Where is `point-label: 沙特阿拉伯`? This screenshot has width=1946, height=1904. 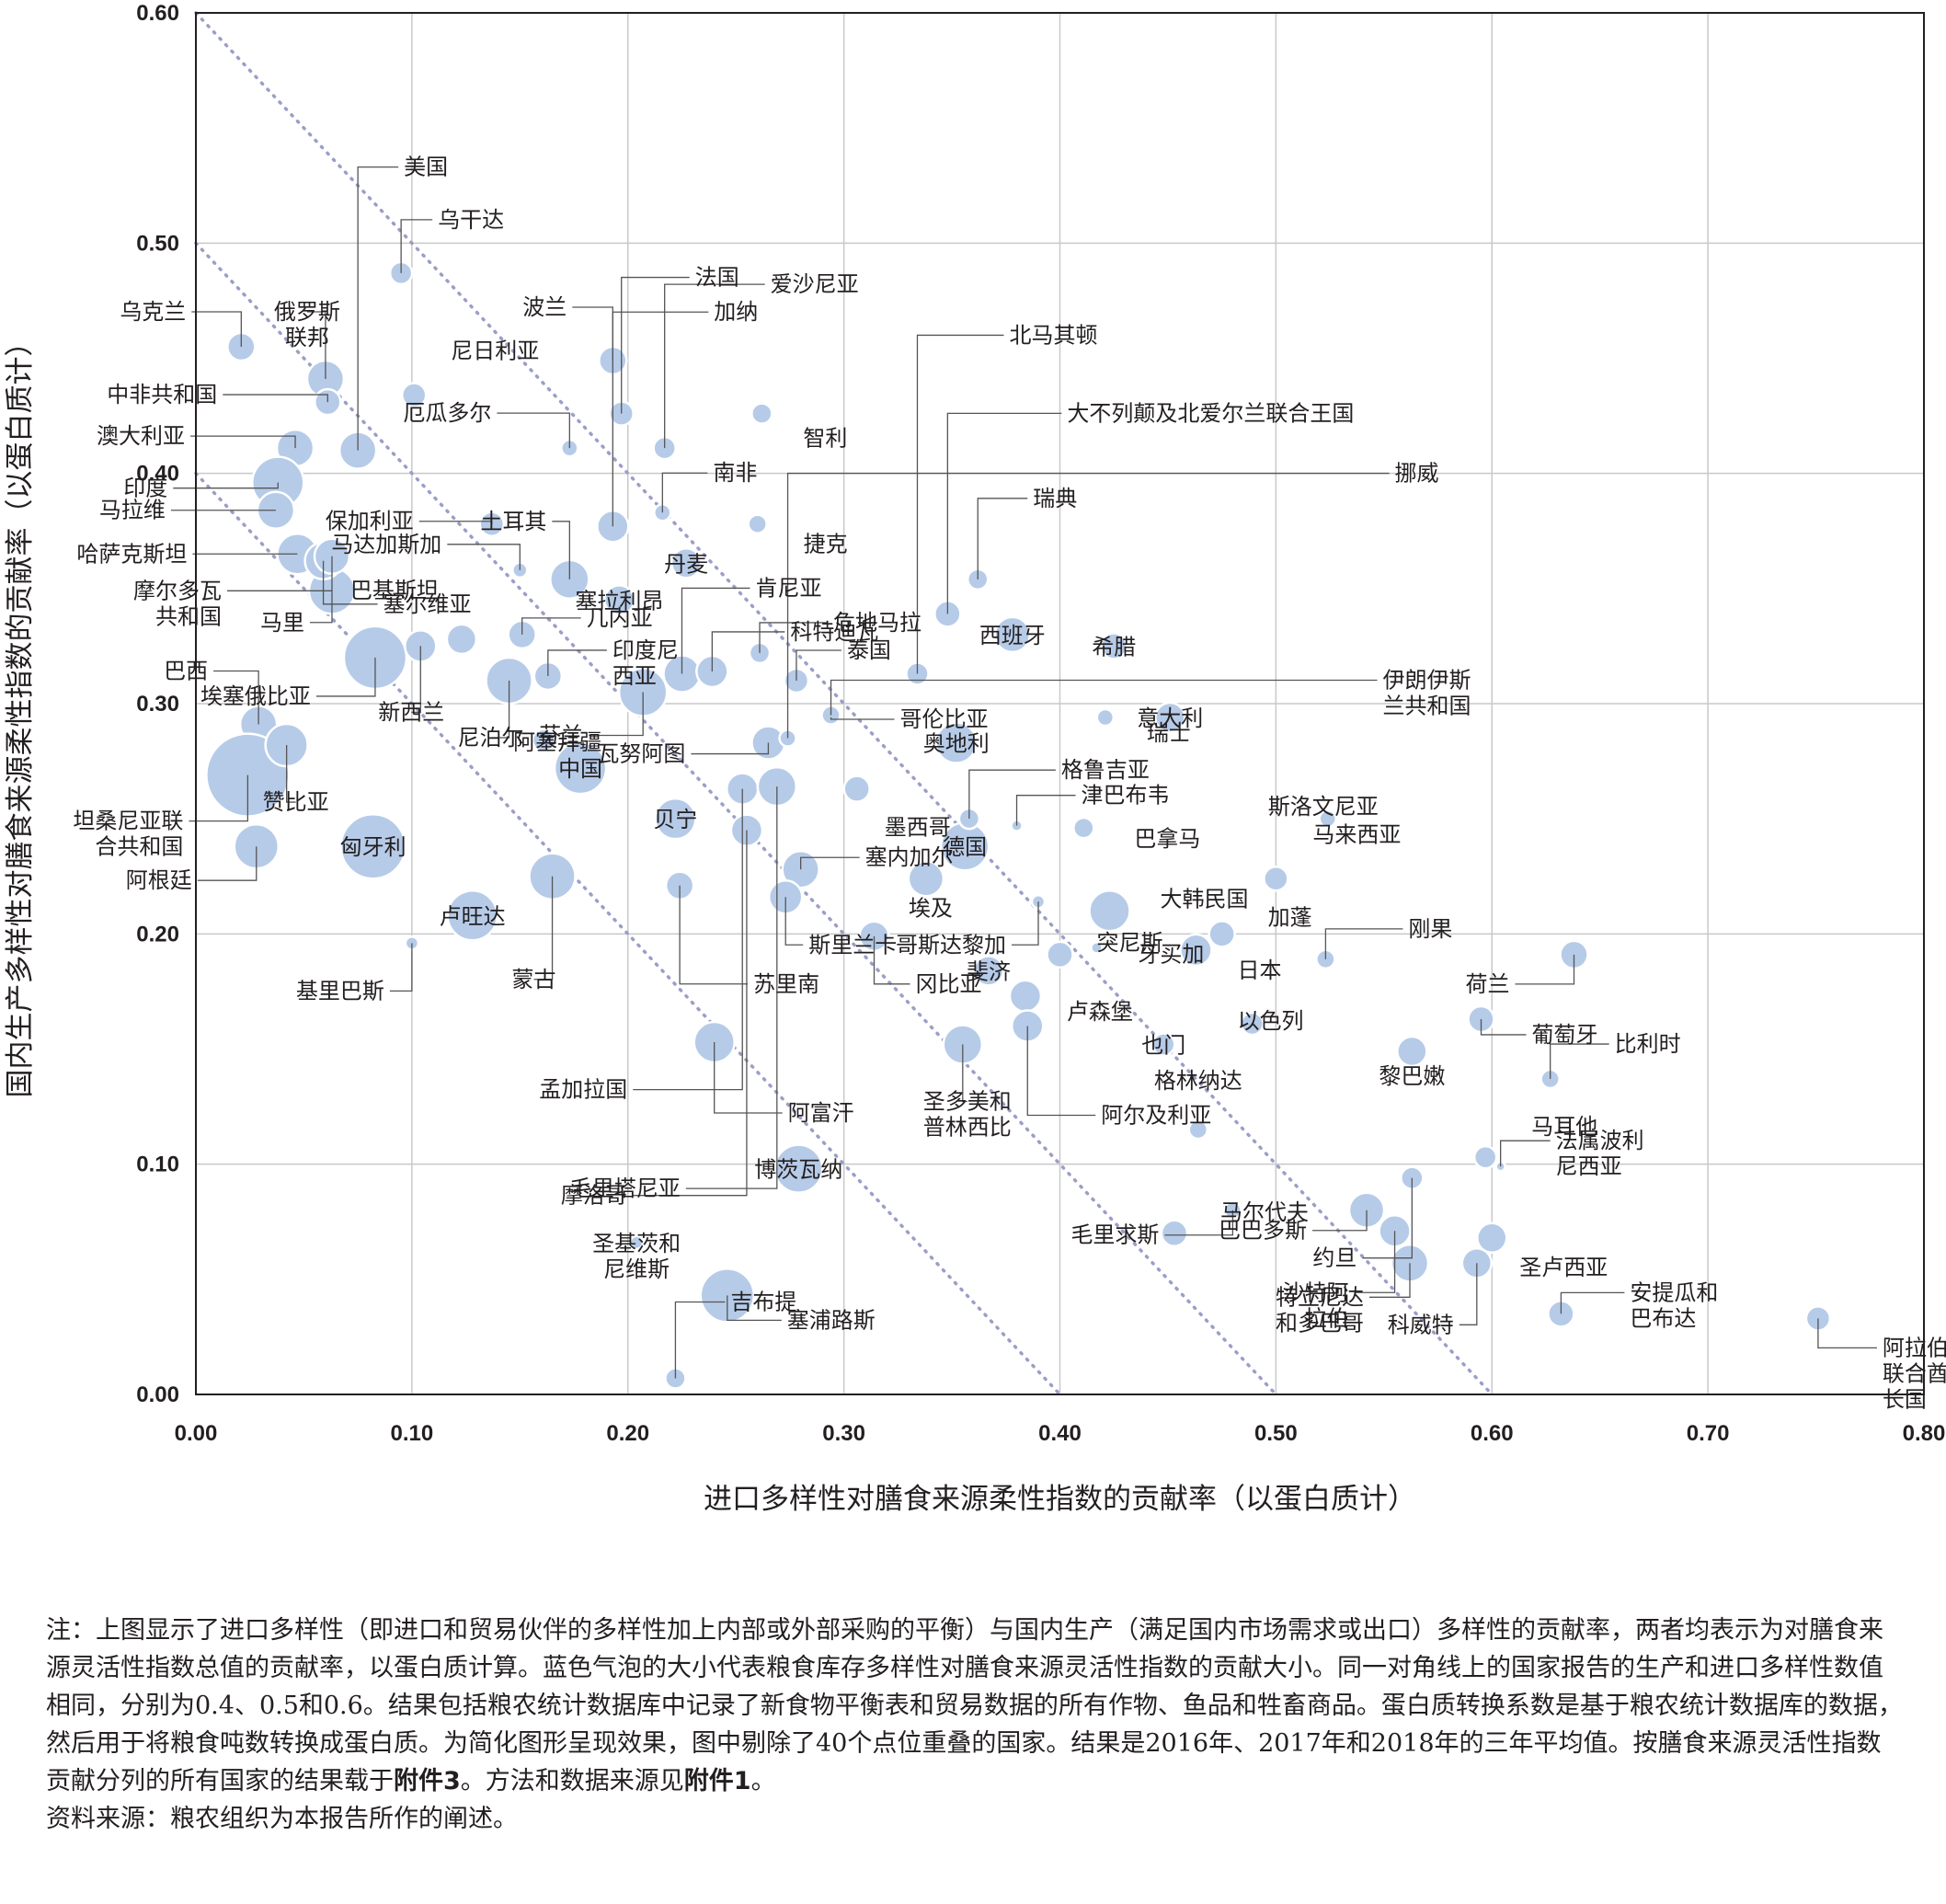 point-label: 沙特阿拉伯 is located at coordinates (1316, 1305).